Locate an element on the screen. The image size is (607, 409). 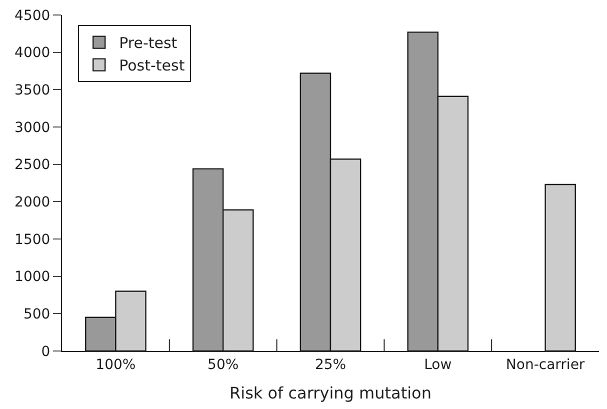
y-tick-label: 2000 is located at coordinates (32, 202).